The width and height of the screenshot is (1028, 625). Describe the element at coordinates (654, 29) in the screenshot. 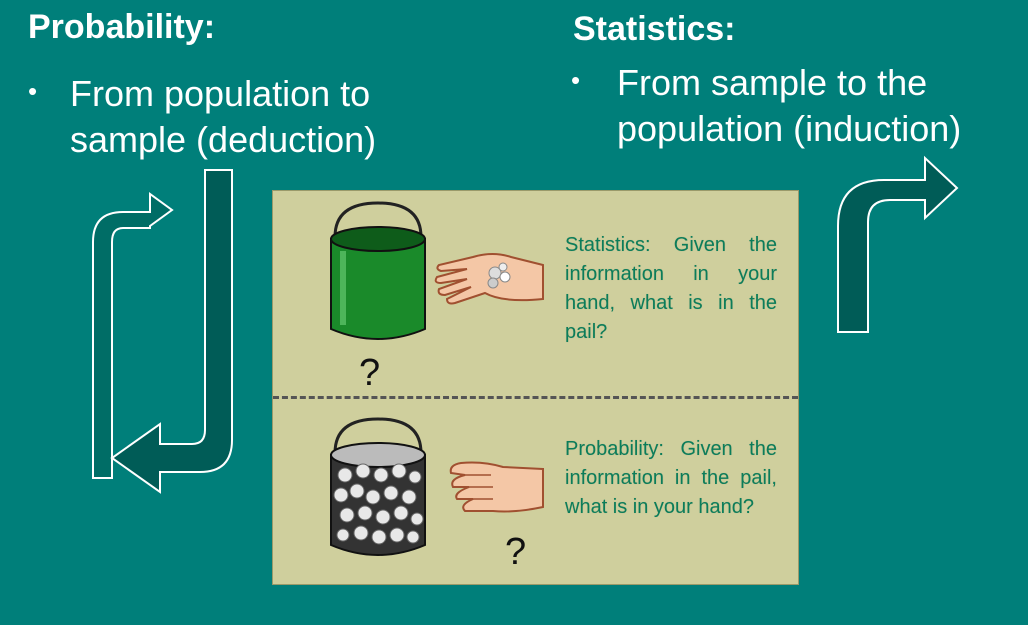

I see `statistics-heading: Statistics:` at that location.